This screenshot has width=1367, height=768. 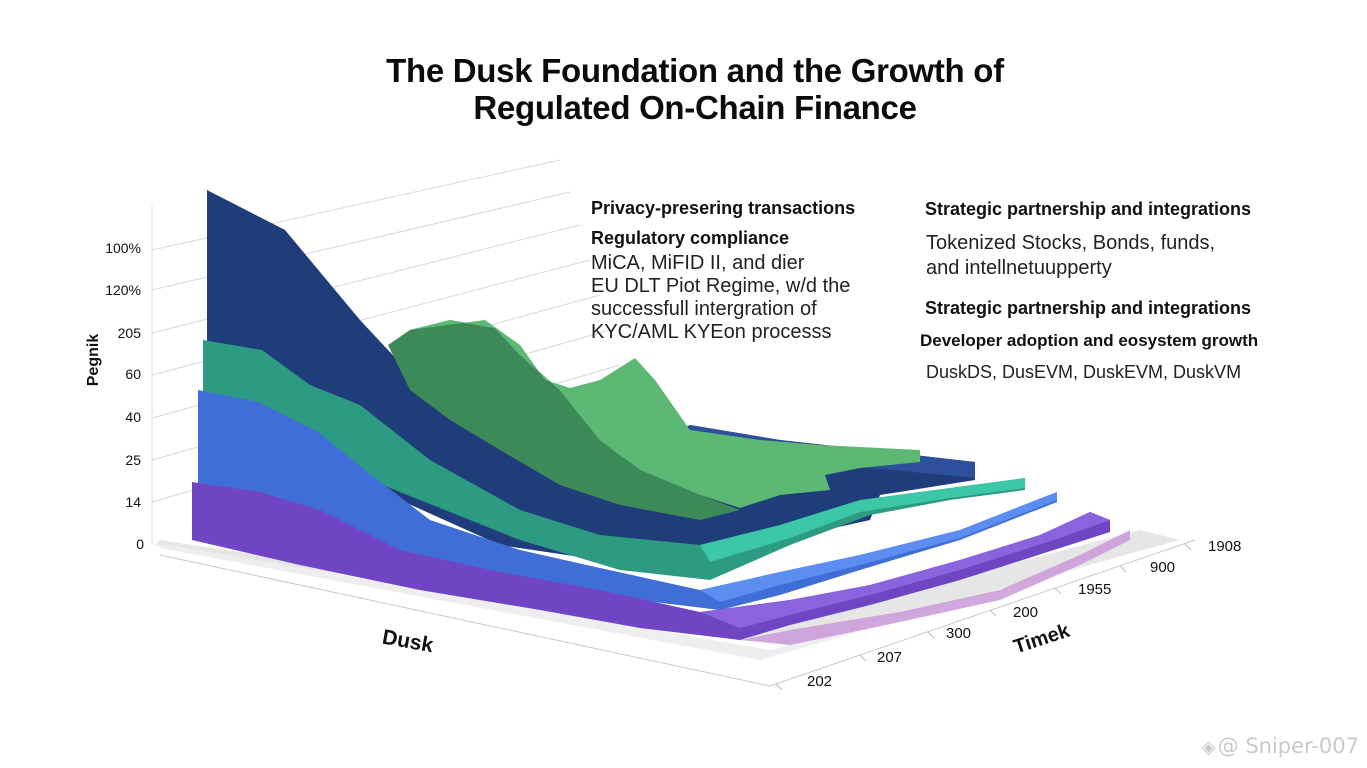 I want to click on annotation-tools: DuskDS, DusEVM, DuskEVM, DuskVM, so click(x=1084, y=372).